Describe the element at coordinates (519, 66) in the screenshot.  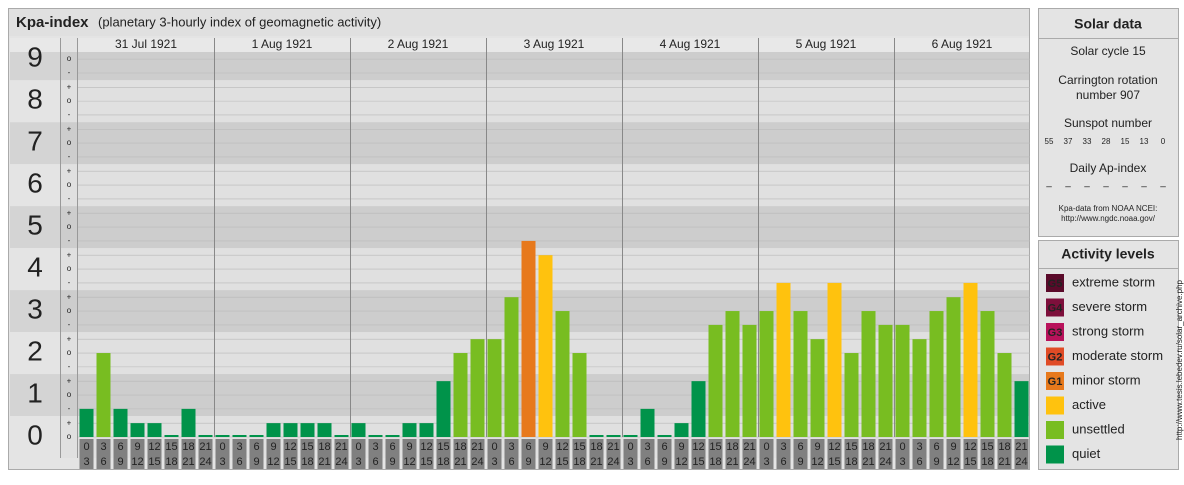
I see `band` at that location.